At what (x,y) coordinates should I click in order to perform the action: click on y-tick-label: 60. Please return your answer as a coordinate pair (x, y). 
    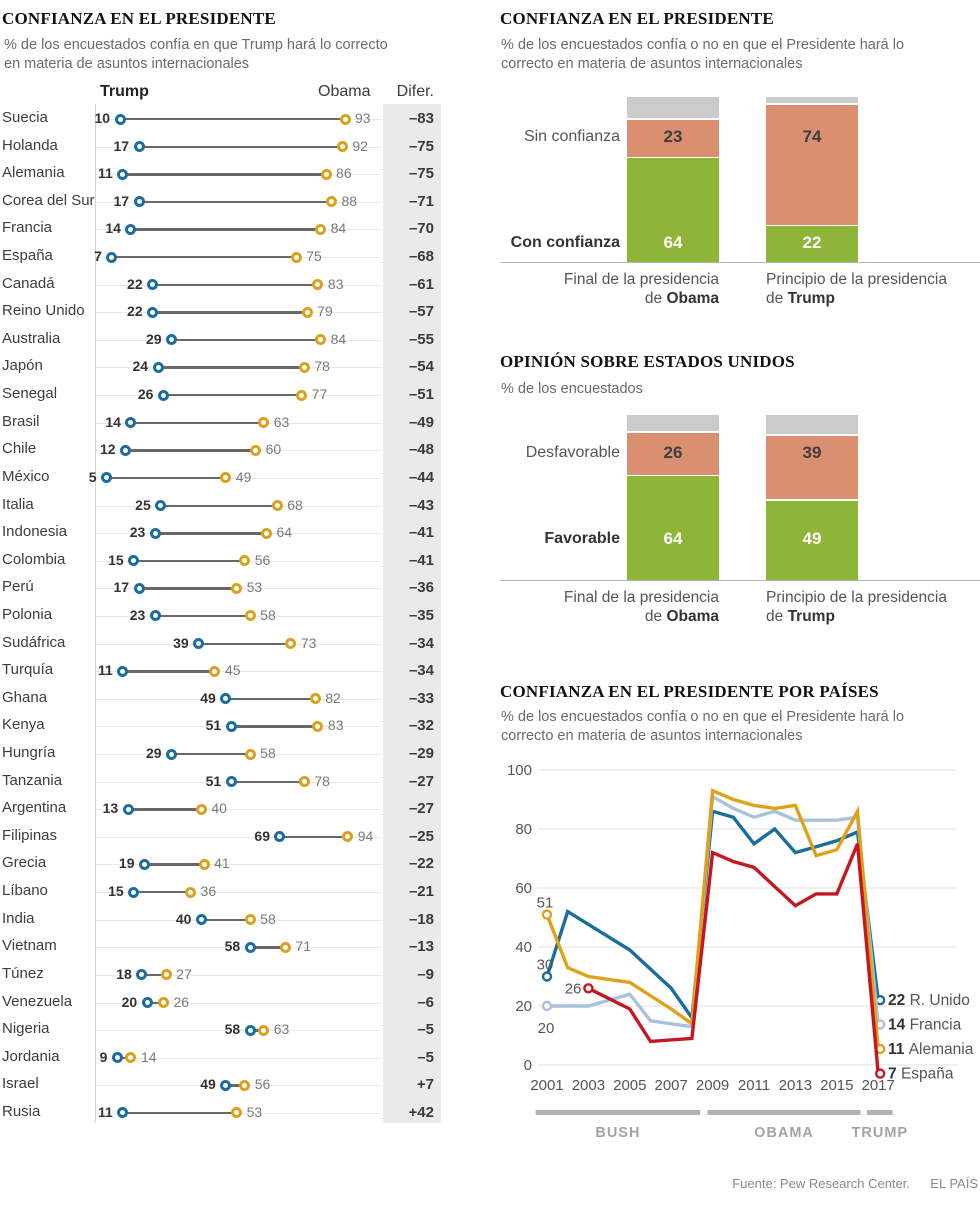
    Looking at the image, I should click on (523, 888).